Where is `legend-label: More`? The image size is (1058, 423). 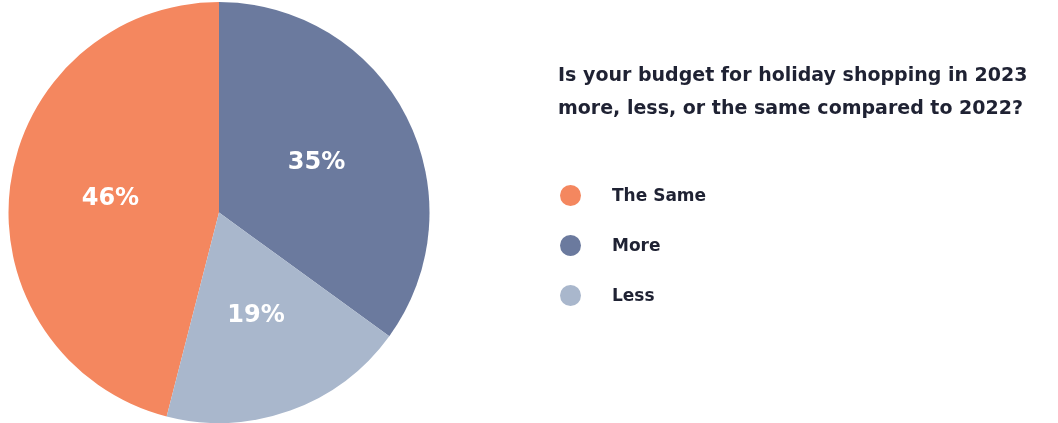
legend-label: More is located at coordinates (636, 245).